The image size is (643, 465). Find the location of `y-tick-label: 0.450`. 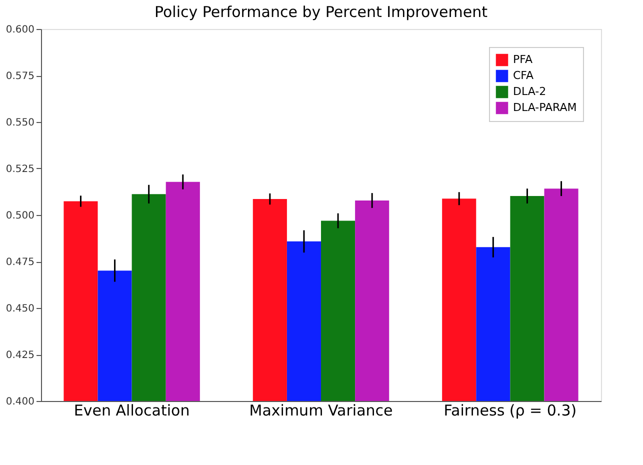

y-tick-label: 0.450 is located at coordinates (20, 309).